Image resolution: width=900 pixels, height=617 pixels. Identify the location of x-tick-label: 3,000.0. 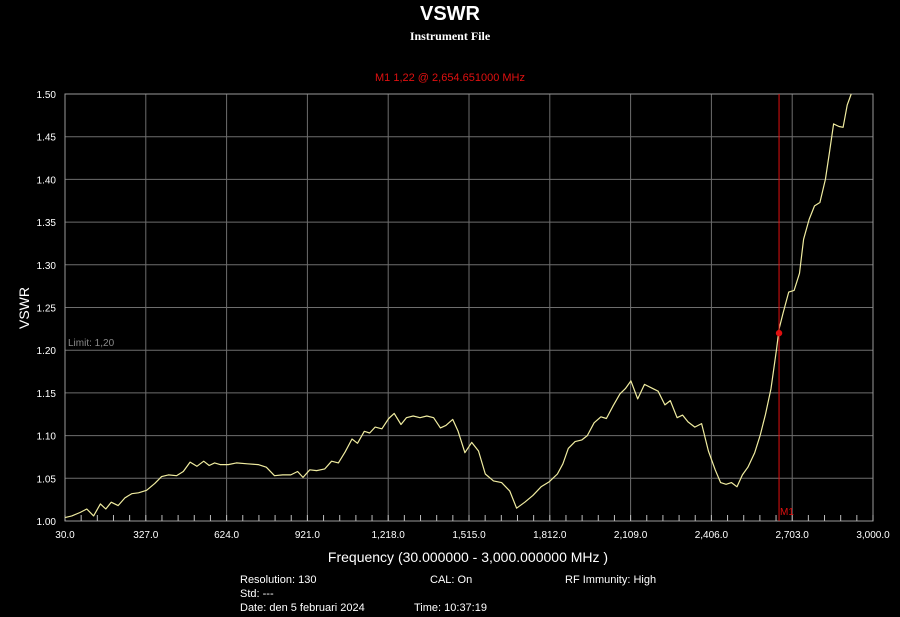
(873, 535).